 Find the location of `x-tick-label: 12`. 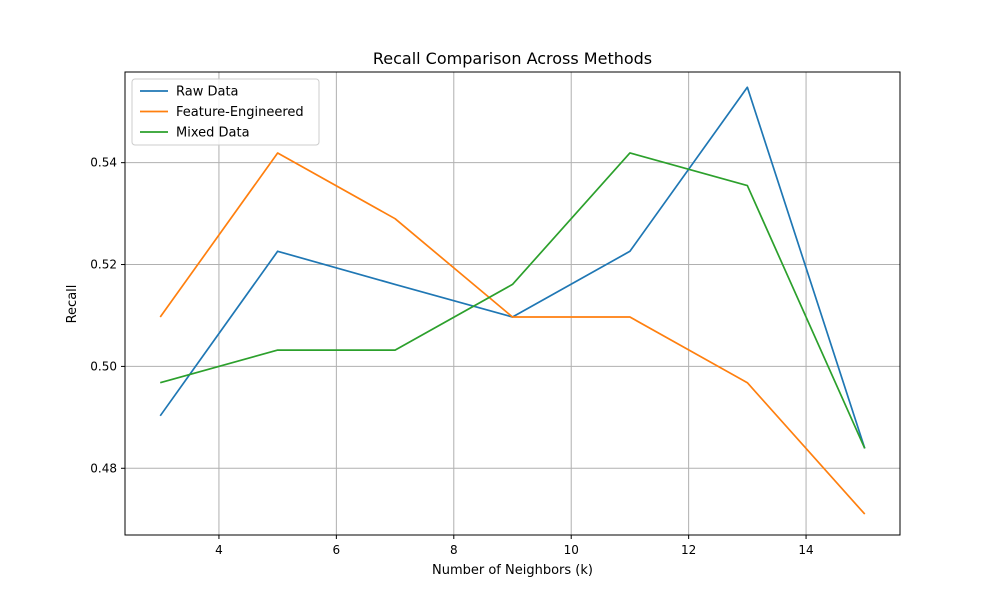

x-tick-label: 12 is located at coordinates (688, 550).